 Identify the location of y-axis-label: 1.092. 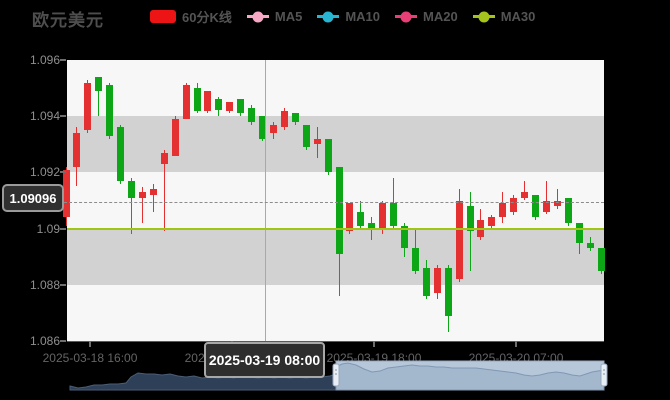
(44, 172).